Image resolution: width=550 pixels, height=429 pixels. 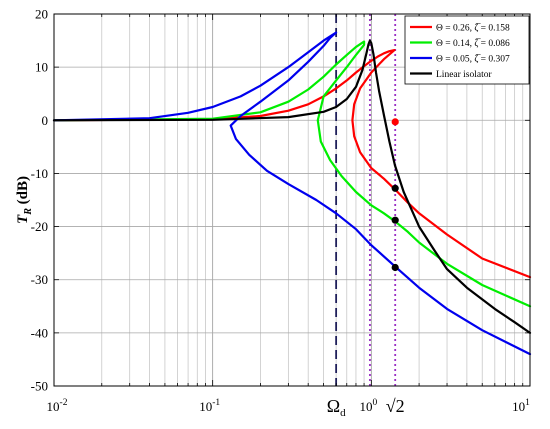 What do you see at coordinates (39, 279) in the screenshot?
I see `y-tick-label: -30` at bounding box center [39, 279].